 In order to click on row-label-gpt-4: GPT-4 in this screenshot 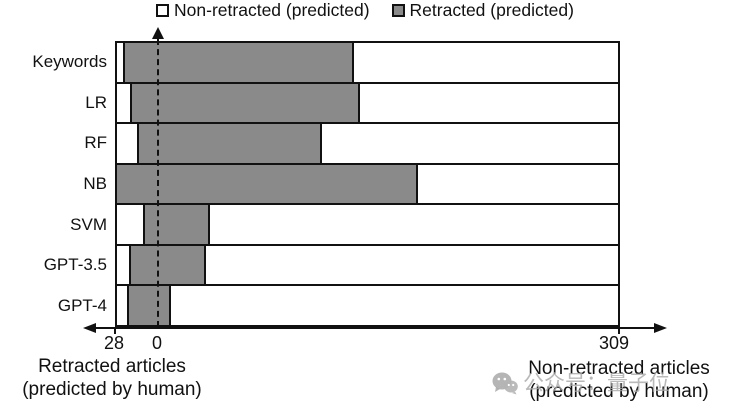, I will do `click(82, 305)`.